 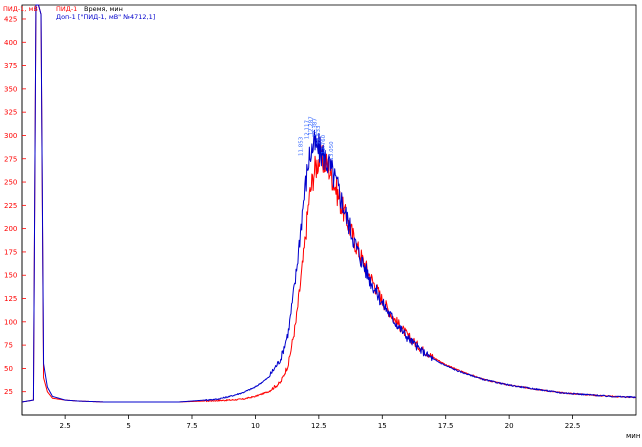 What do you see at coordinates (10, 136) in the screenshot?
I see `y-tick-label: 300` at bounding box center [10, 136].